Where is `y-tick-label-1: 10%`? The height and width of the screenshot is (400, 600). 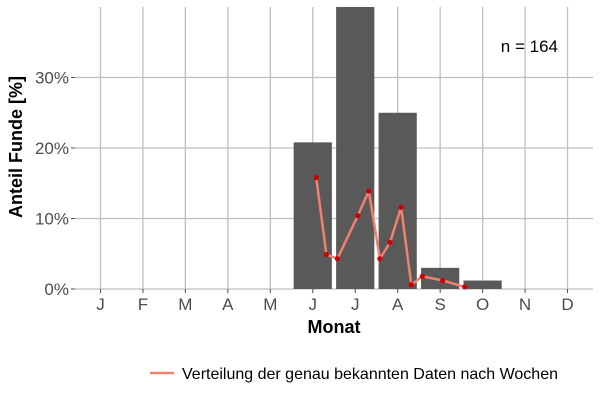
y-tick-label-1: 10% is located at coordinates (52, 219).